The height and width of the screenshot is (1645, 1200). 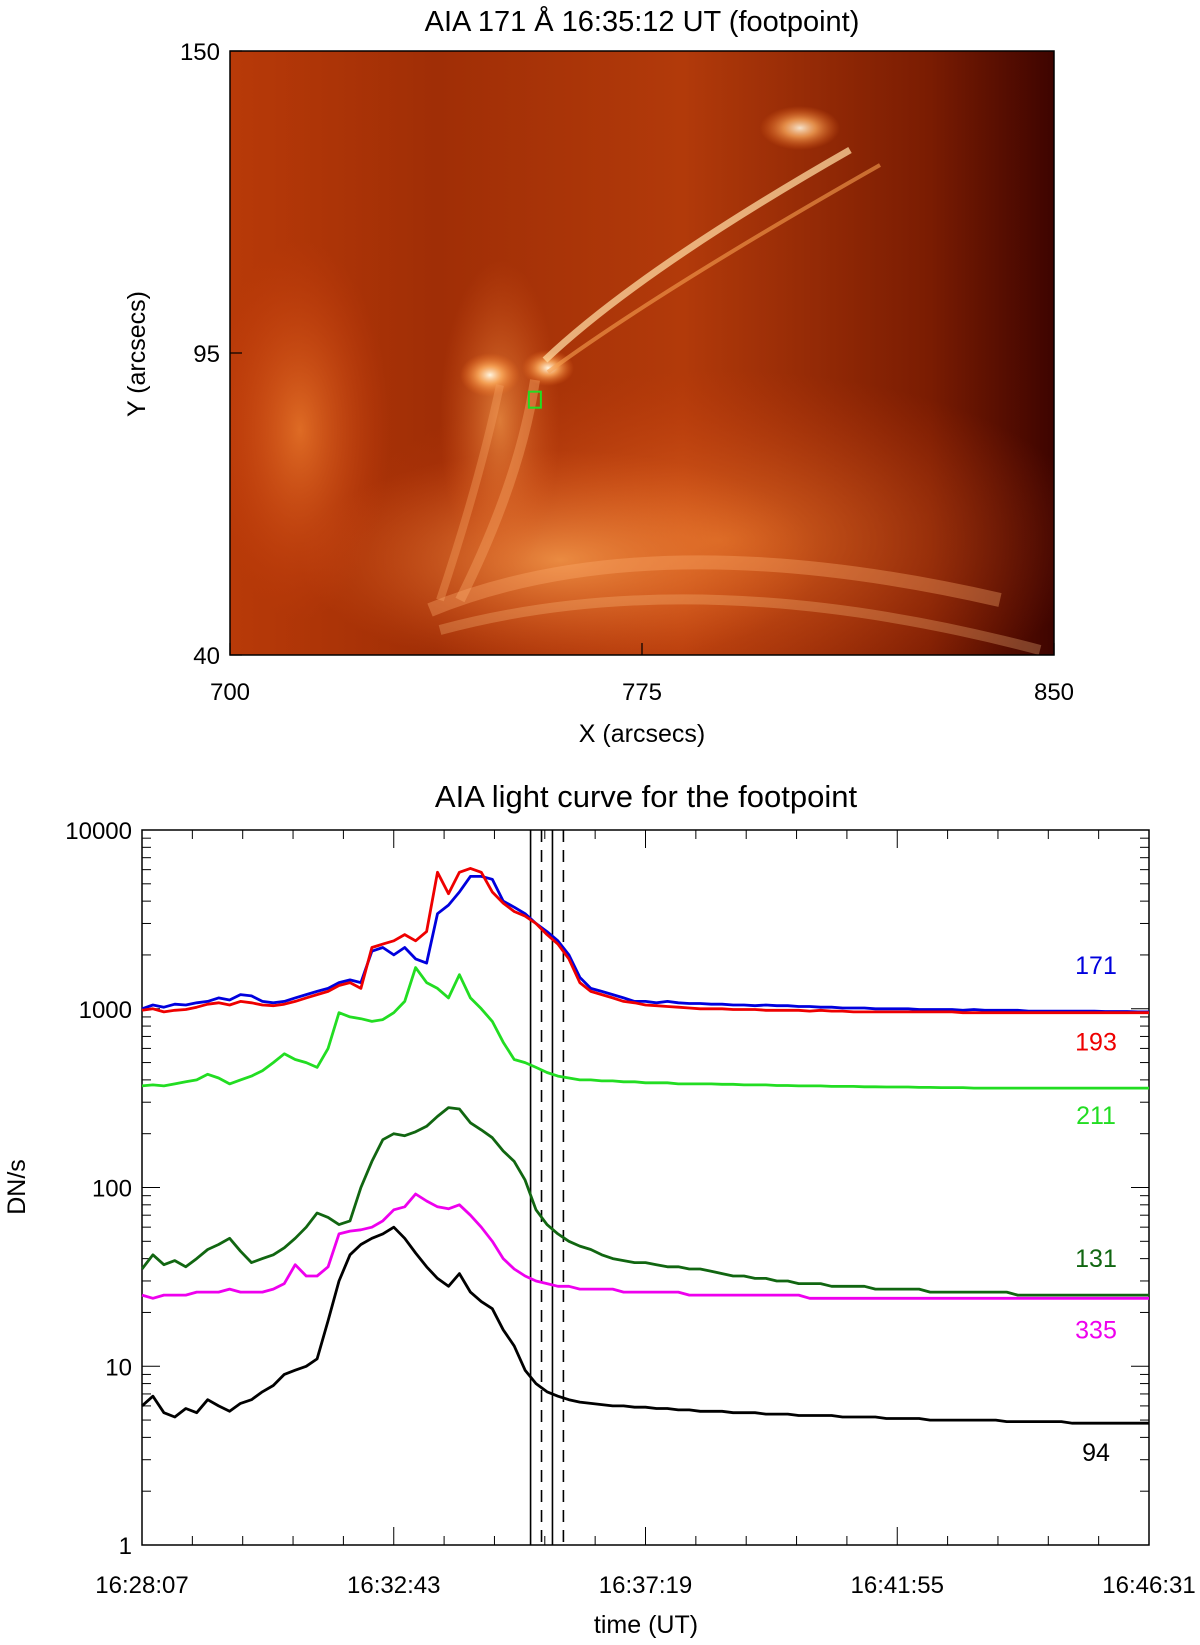 What do you see at coordinates (141, 1585) in the screenshot?
I see `lightcurve-xtick-label: 16:28:07` at bounding box center [141, 1585].